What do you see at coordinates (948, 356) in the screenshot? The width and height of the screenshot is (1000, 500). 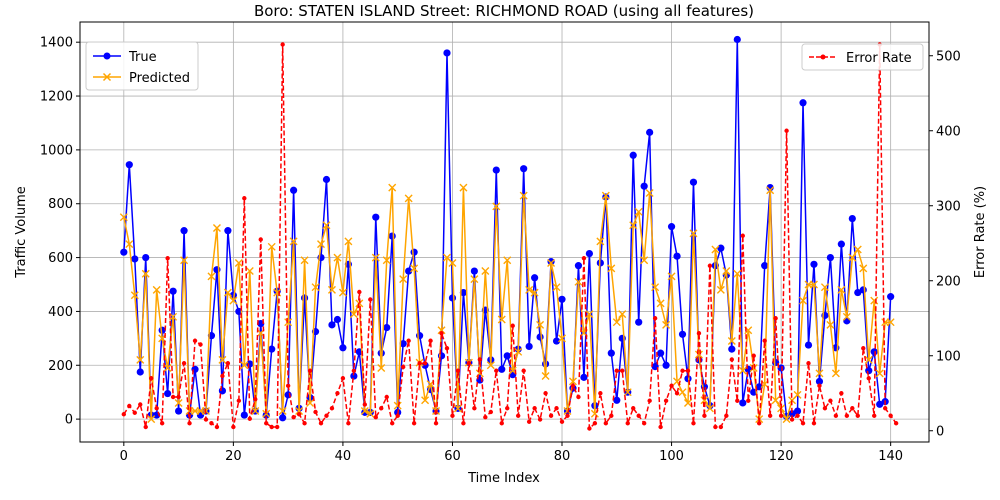 I see `y-right-tick-label: 100` at bounding box center [948, 356].